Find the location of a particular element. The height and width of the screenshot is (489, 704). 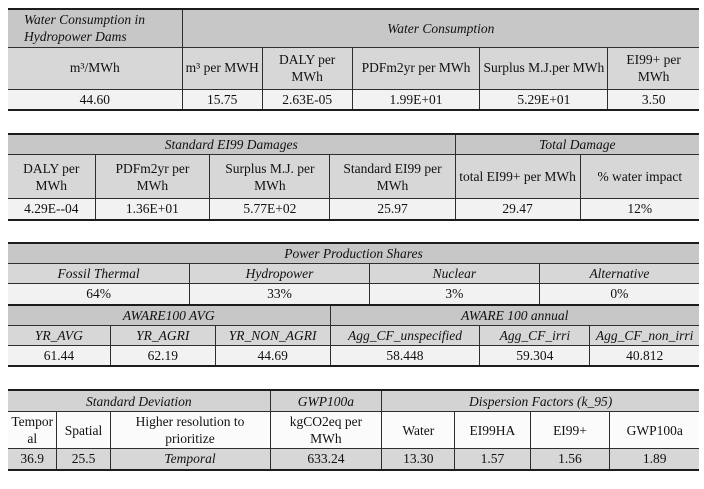

t2-header-cell: Surplus M.J. per MWh is located at coordinates (270, 177).